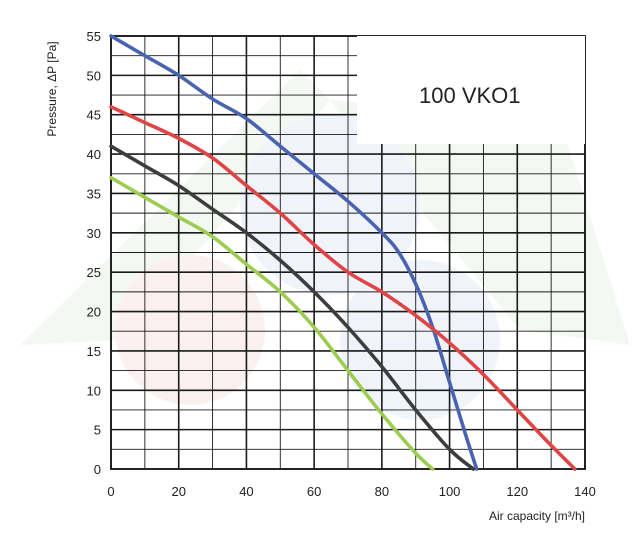 Image resolution: width=640 pixels, height=550 pixels. I want to click on x-tick-label: 80, so click(382, 491).